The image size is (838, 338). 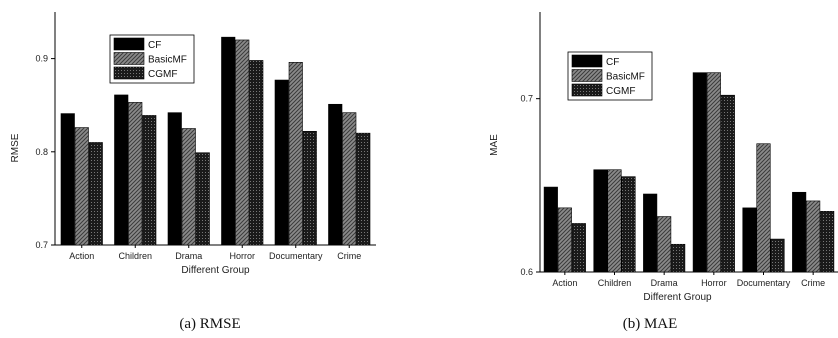 I want to click on y-tick-label: 0.8, so click(x=41, y=152).